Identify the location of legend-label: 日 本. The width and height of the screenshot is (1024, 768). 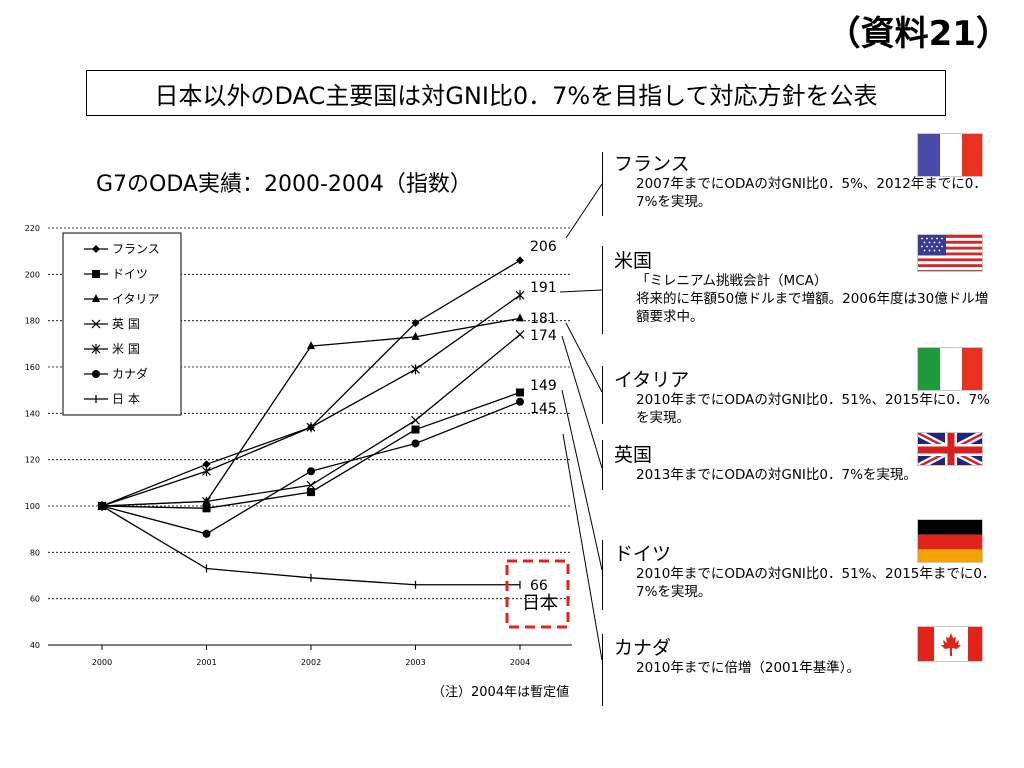
(126, 399).